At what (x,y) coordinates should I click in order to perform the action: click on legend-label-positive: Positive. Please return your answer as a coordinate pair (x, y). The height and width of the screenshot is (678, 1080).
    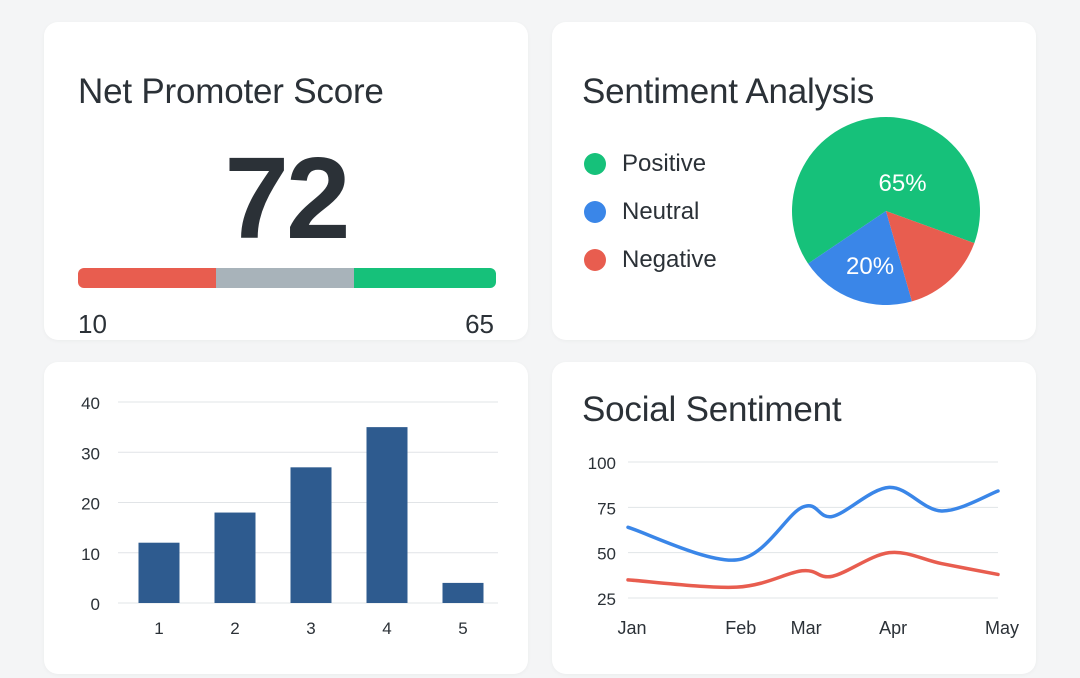
    Looking at the image, I should click on (664, 163).